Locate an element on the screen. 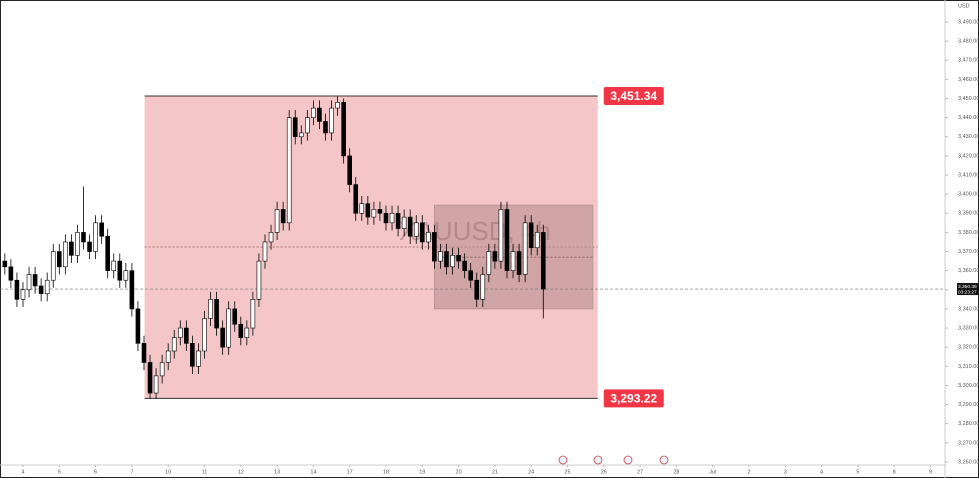  x-tick-label: 2 is located at coordinates (748, 472).